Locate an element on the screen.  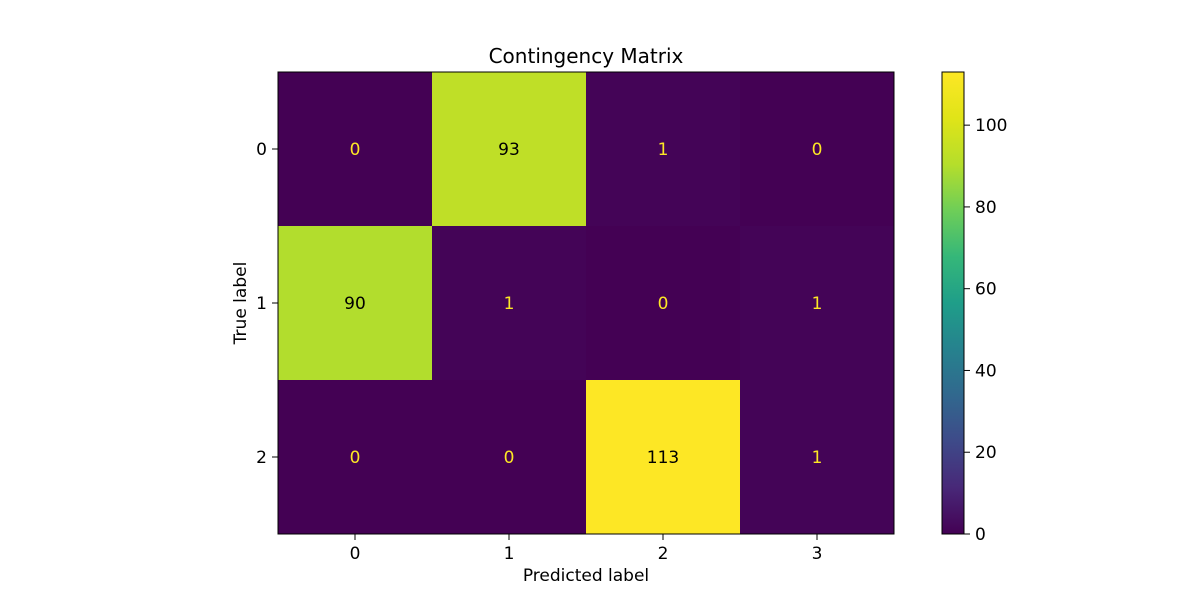
colorbar-tick-label: 80 is located at coordinates (986, 208).